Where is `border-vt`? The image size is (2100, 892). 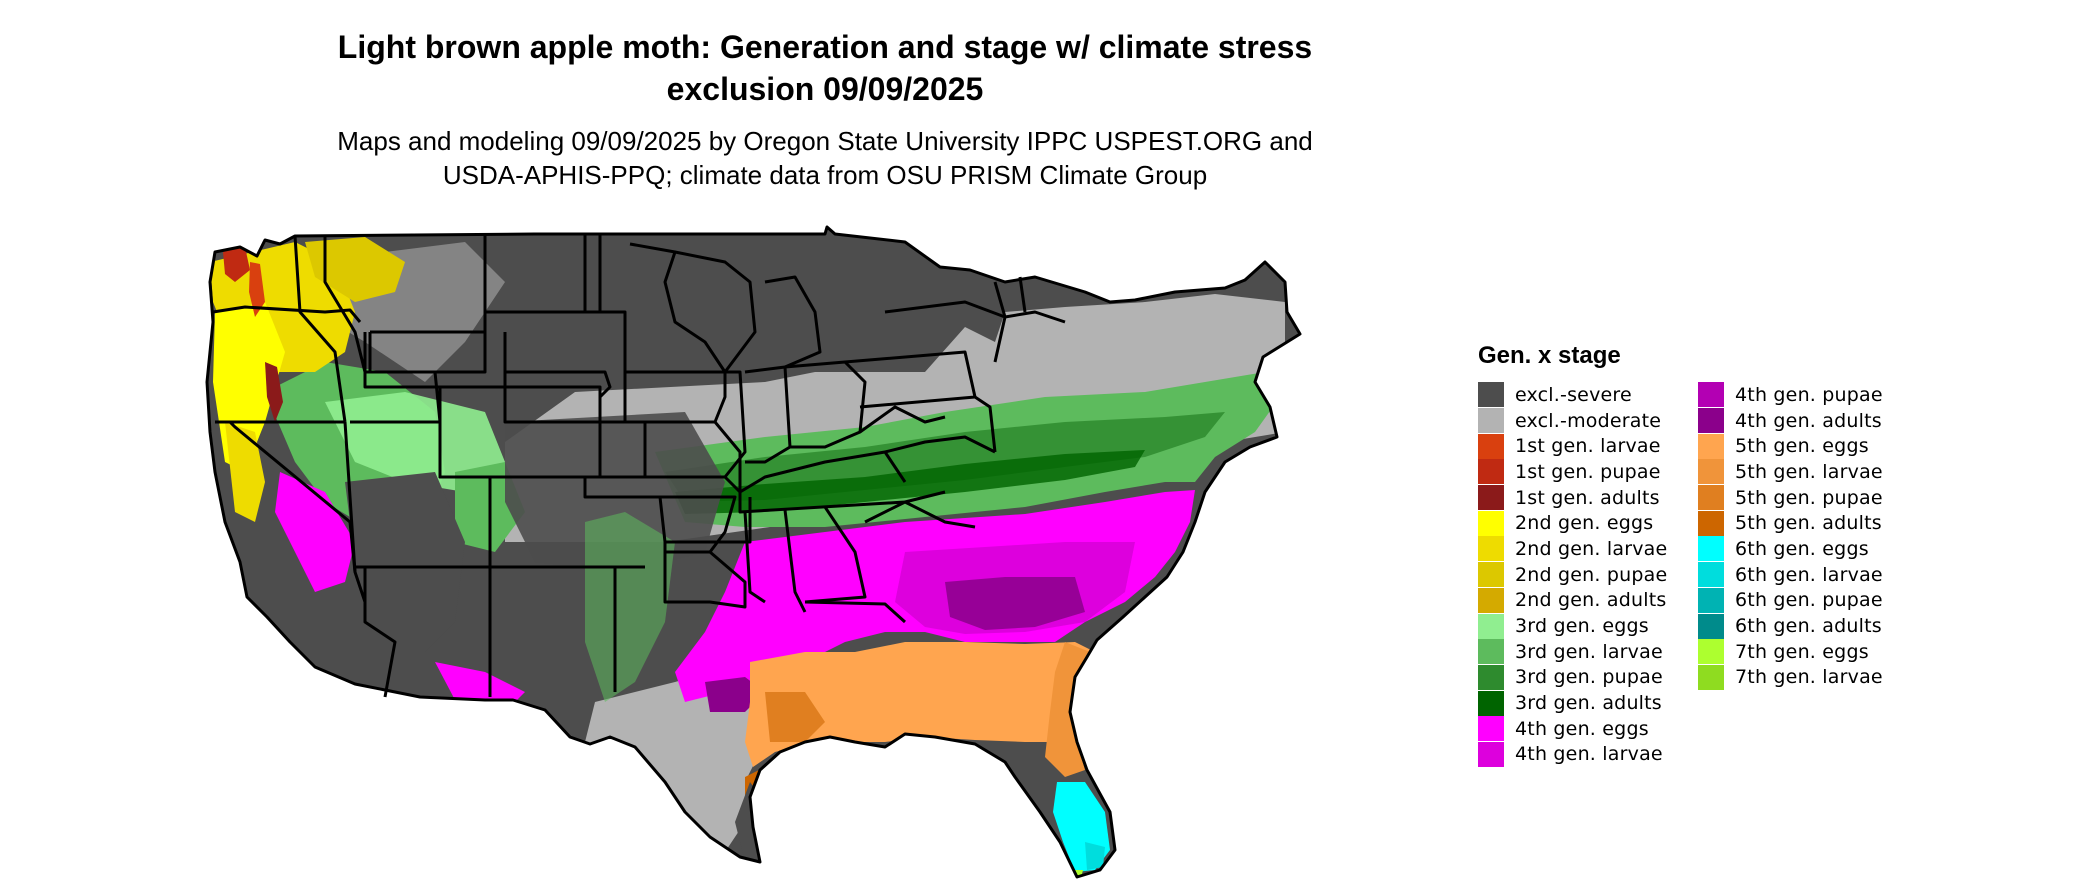
border-vt is located at coordinates (1000, 299).